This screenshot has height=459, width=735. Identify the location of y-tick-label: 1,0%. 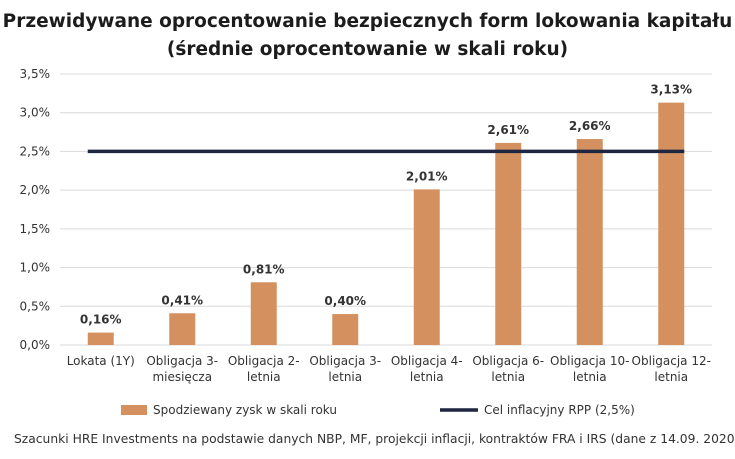
(35, 268).